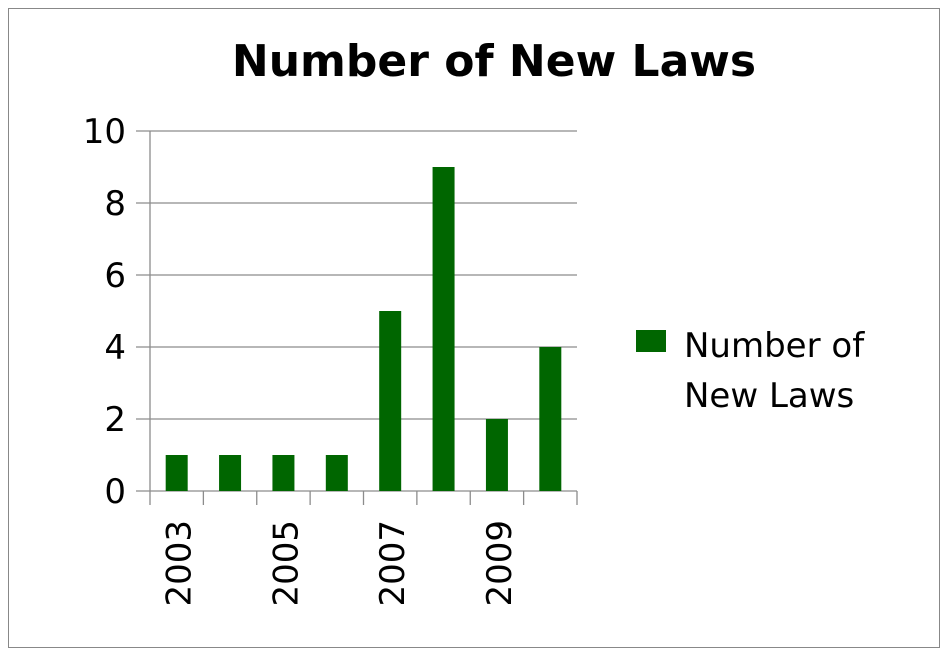 The width and height of the screenshot is (943, 648). Describe the element at coordinates (393, 563) in the screenshot. I see `x-tick-label-2007: 2007` at that location.